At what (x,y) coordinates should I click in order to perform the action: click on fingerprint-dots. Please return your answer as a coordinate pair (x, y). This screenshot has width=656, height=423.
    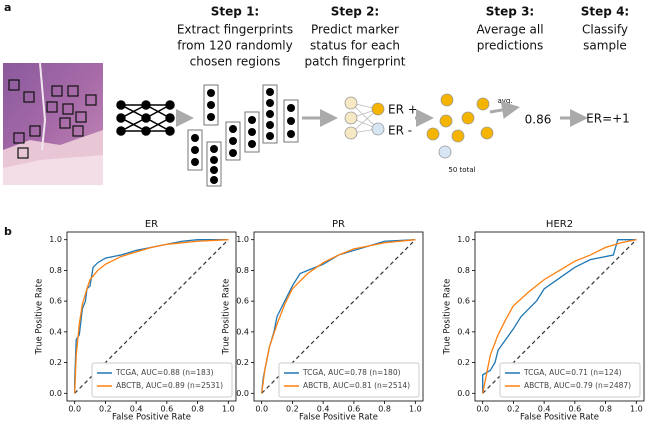
    Looking at the image, I should click on (243, 136).